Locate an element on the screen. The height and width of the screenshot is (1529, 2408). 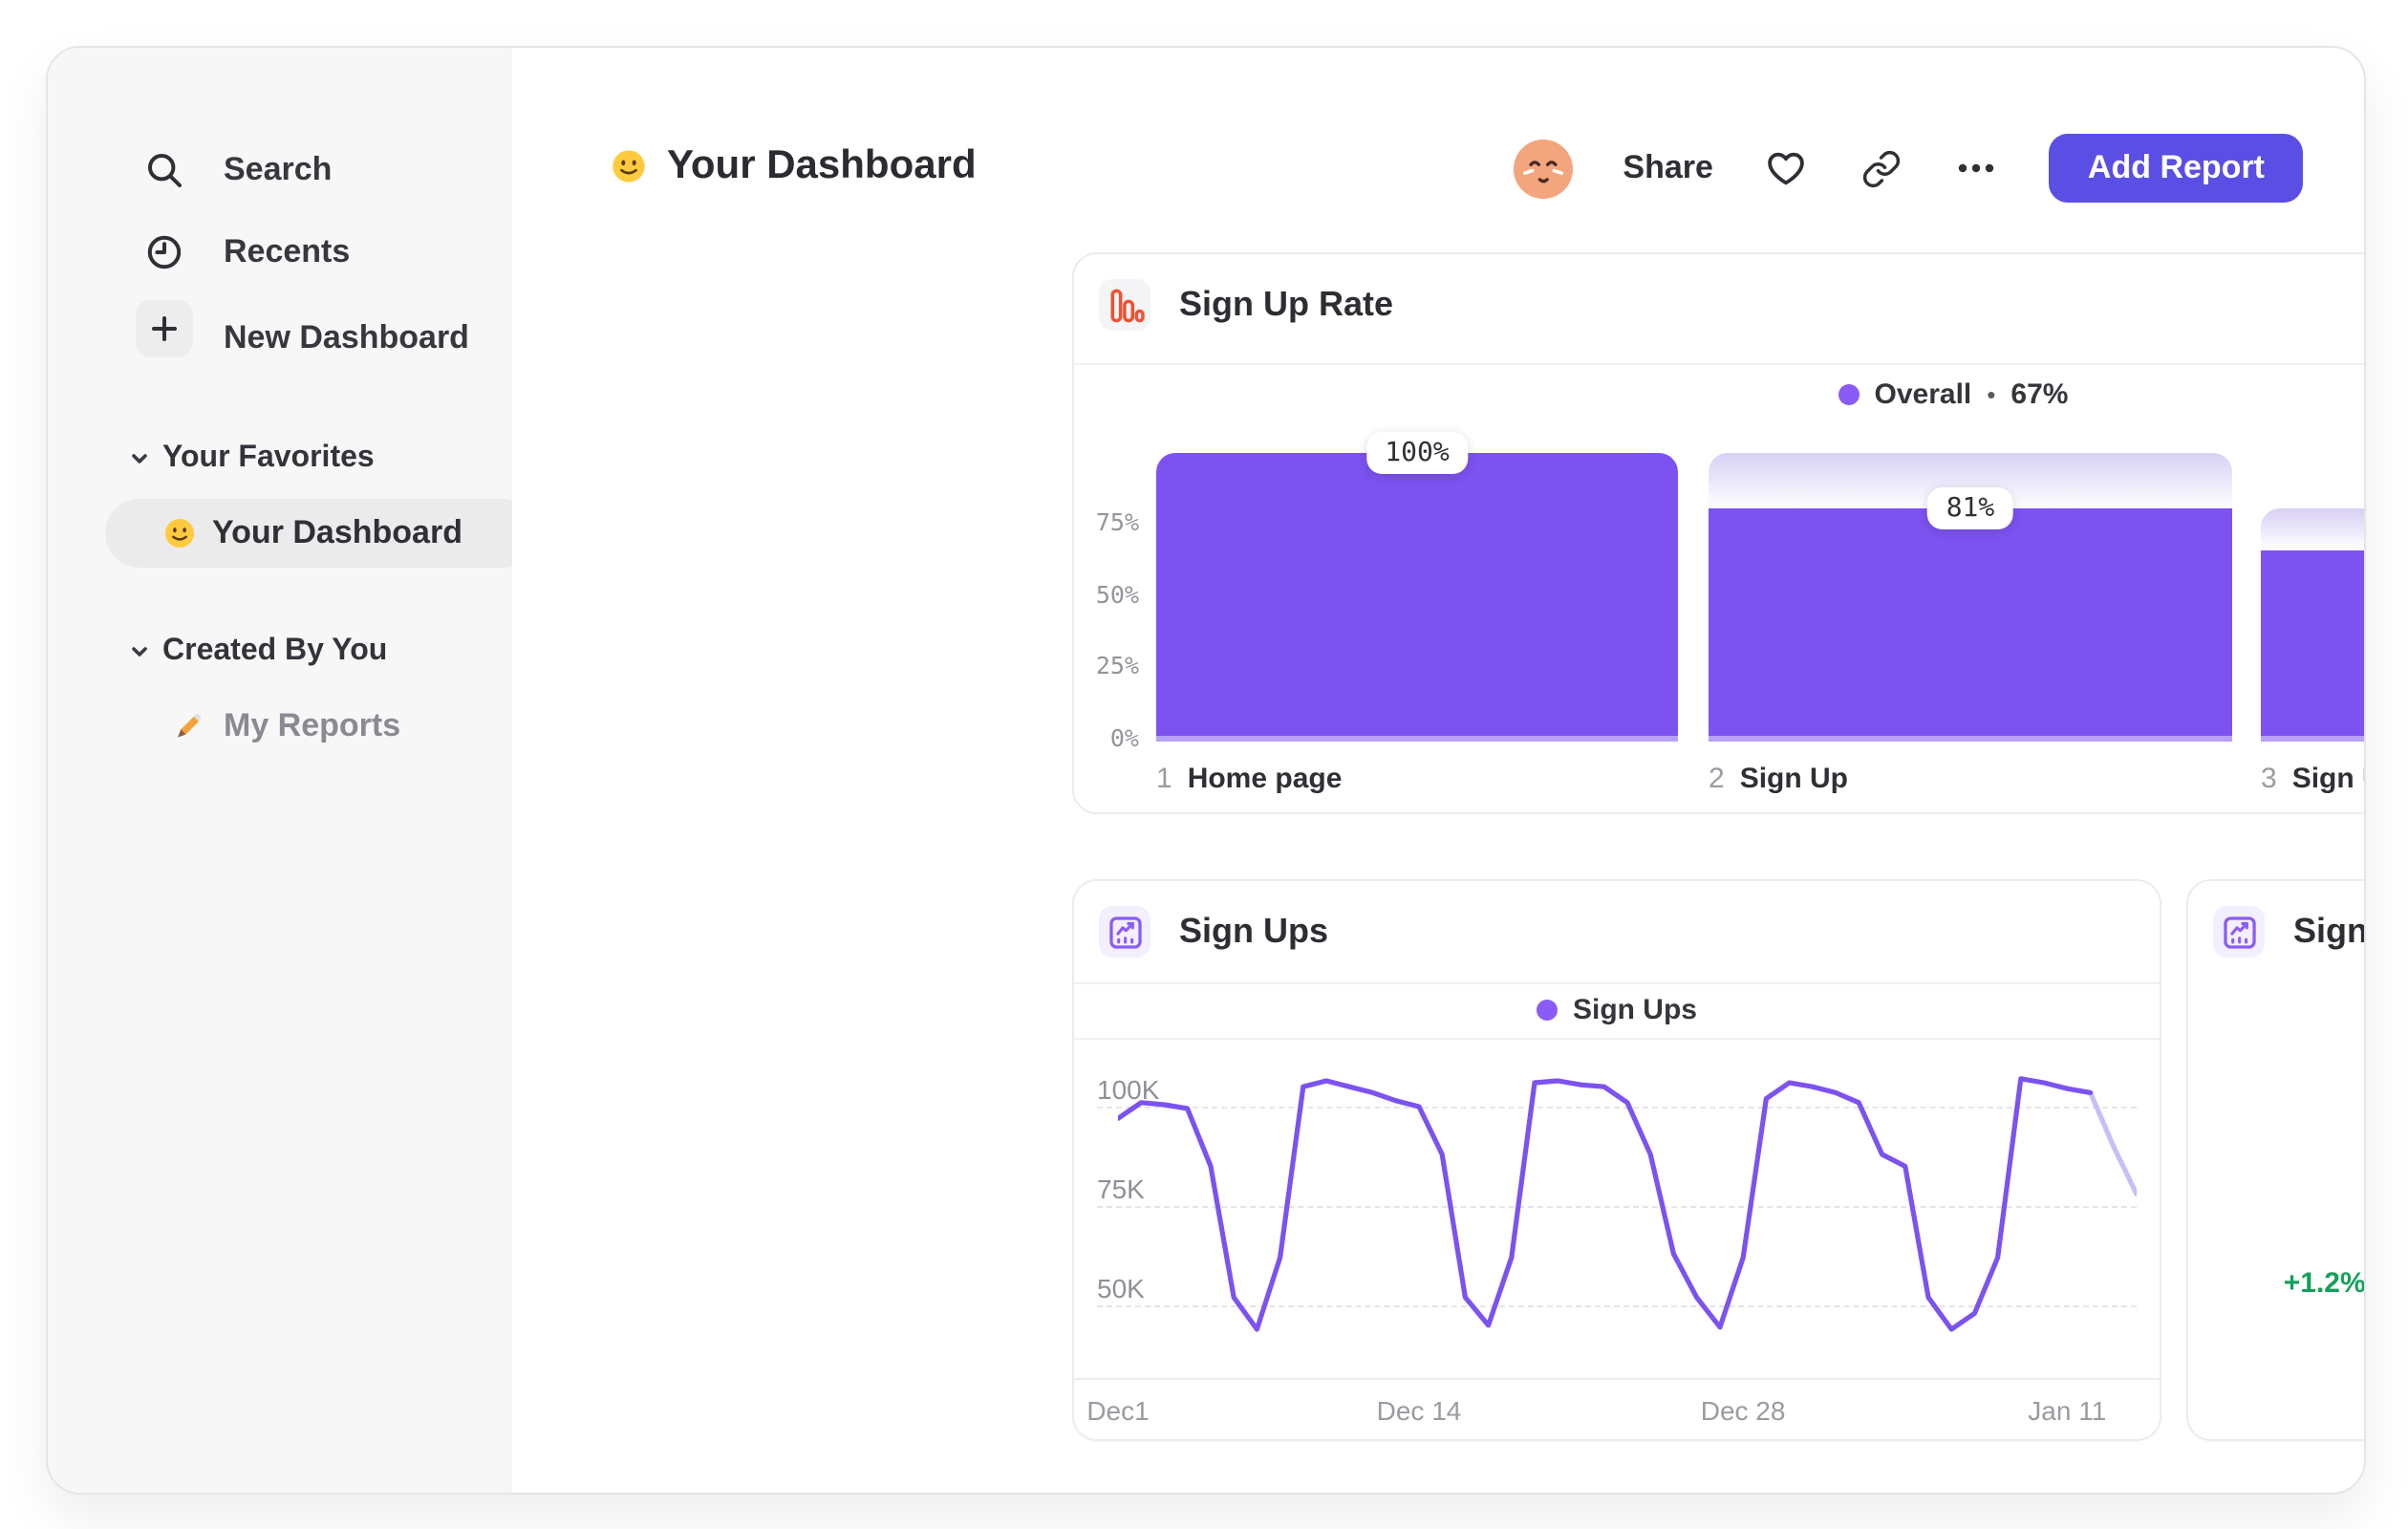
copy-link-icon is located at coordinates (1882, 168).